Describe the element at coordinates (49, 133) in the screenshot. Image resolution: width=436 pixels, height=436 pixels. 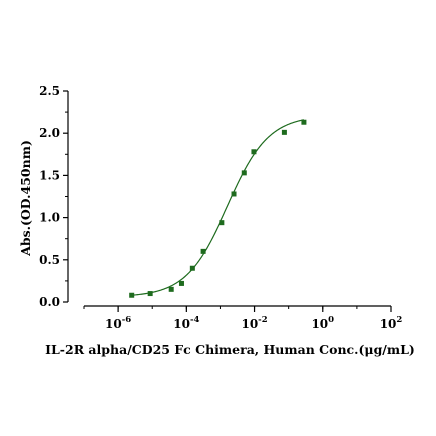
I see `y-tick-label: 2.0` at that location.